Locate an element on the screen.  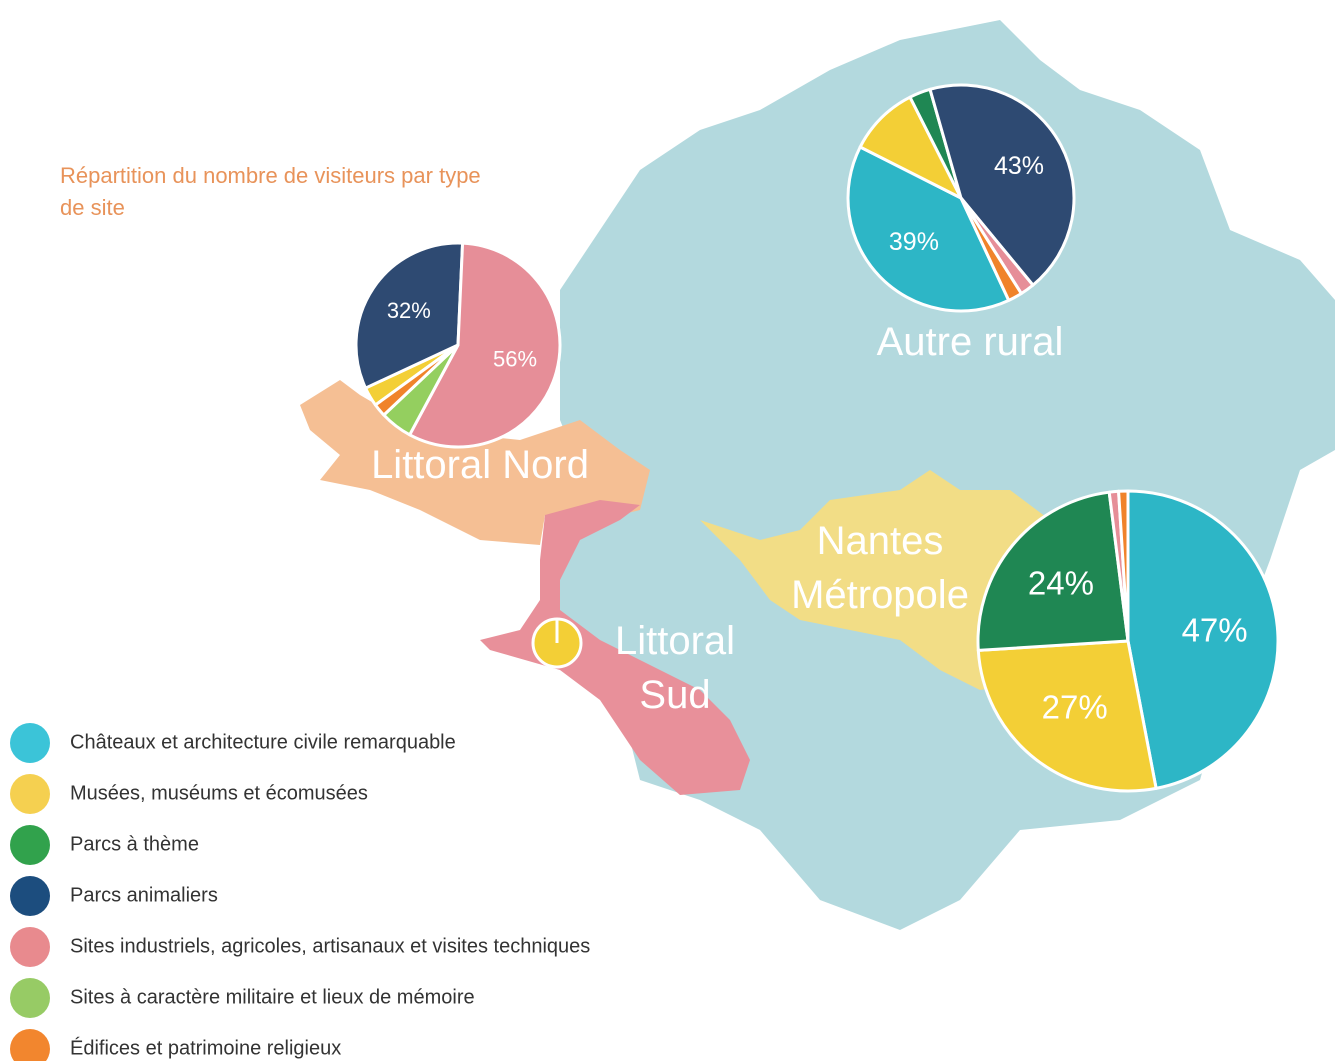
legend-label: Musées, muséums et écomusées is located at coordinates (219, 793).